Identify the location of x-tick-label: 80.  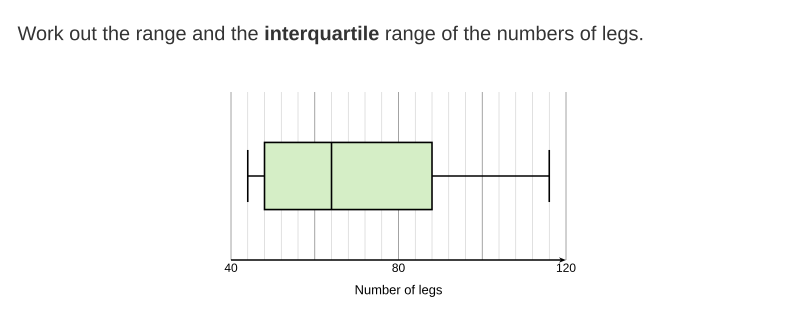
(398, 268).